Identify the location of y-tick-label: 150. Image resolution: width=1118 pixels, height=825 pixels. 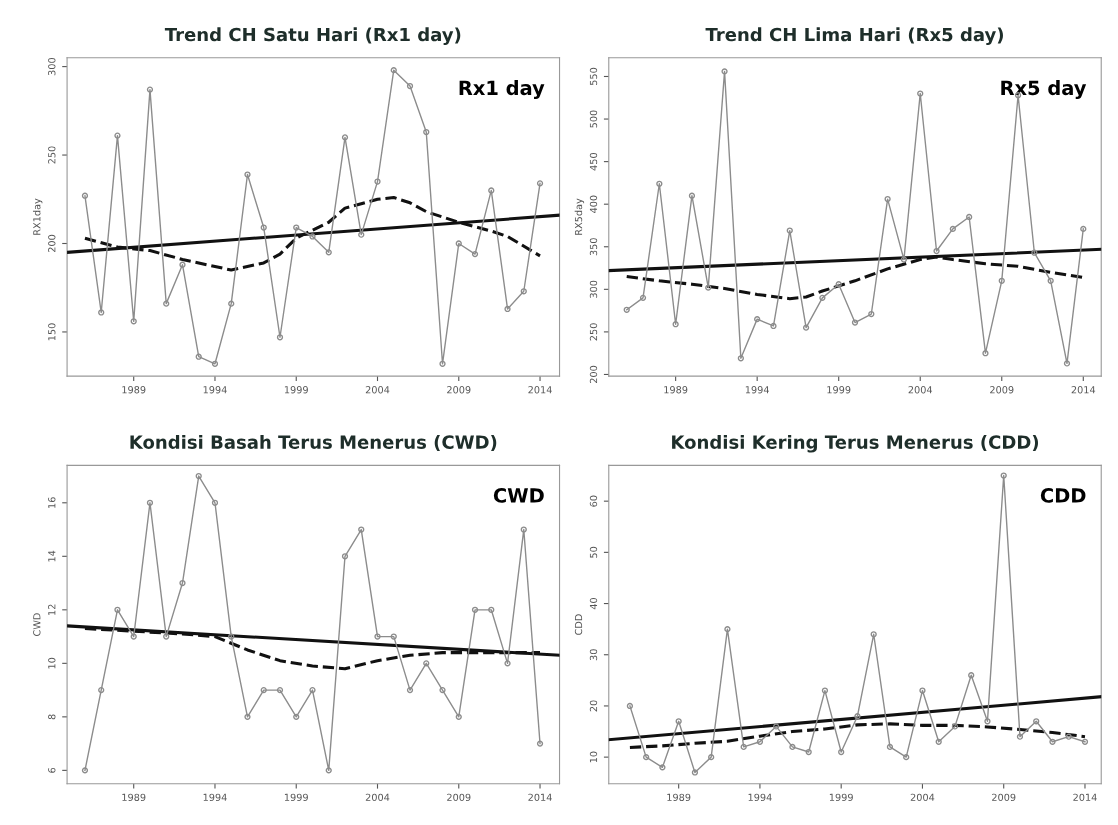
(52, 332).